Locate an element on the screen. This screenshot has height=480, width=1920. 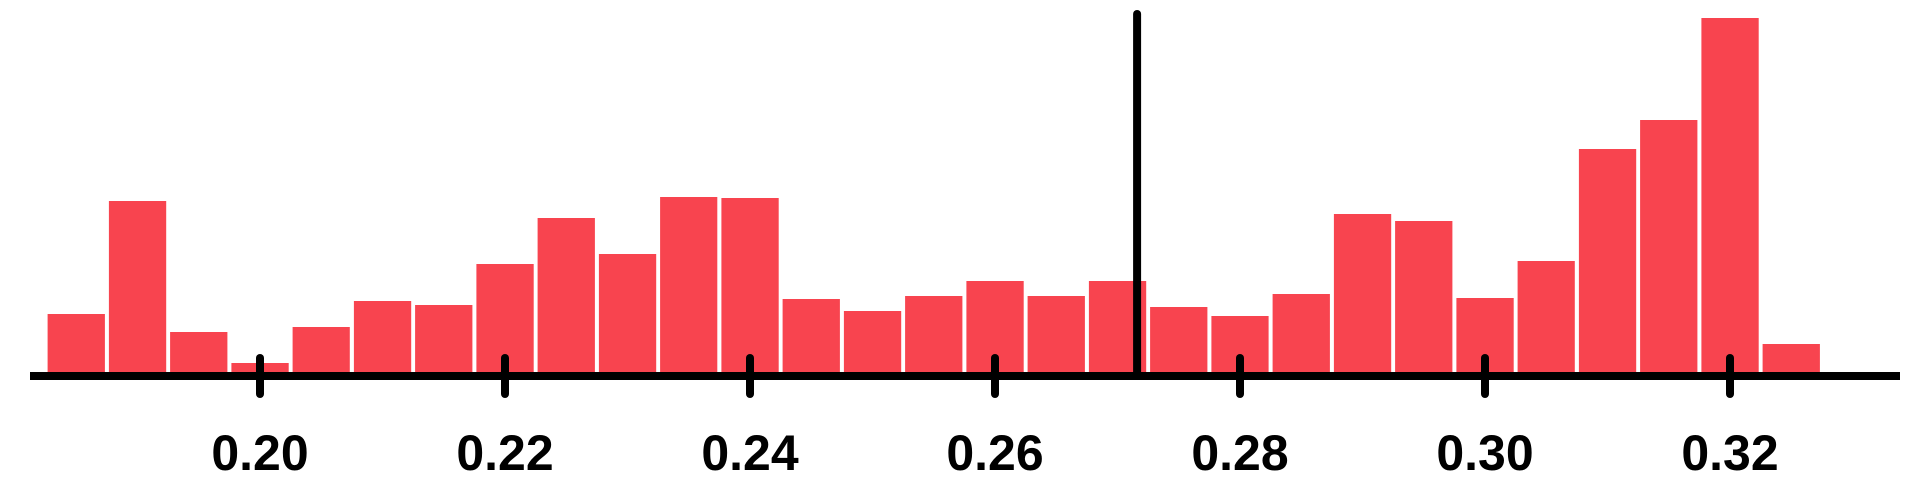
x-axis-ticks is located at coordinates (995, 376).